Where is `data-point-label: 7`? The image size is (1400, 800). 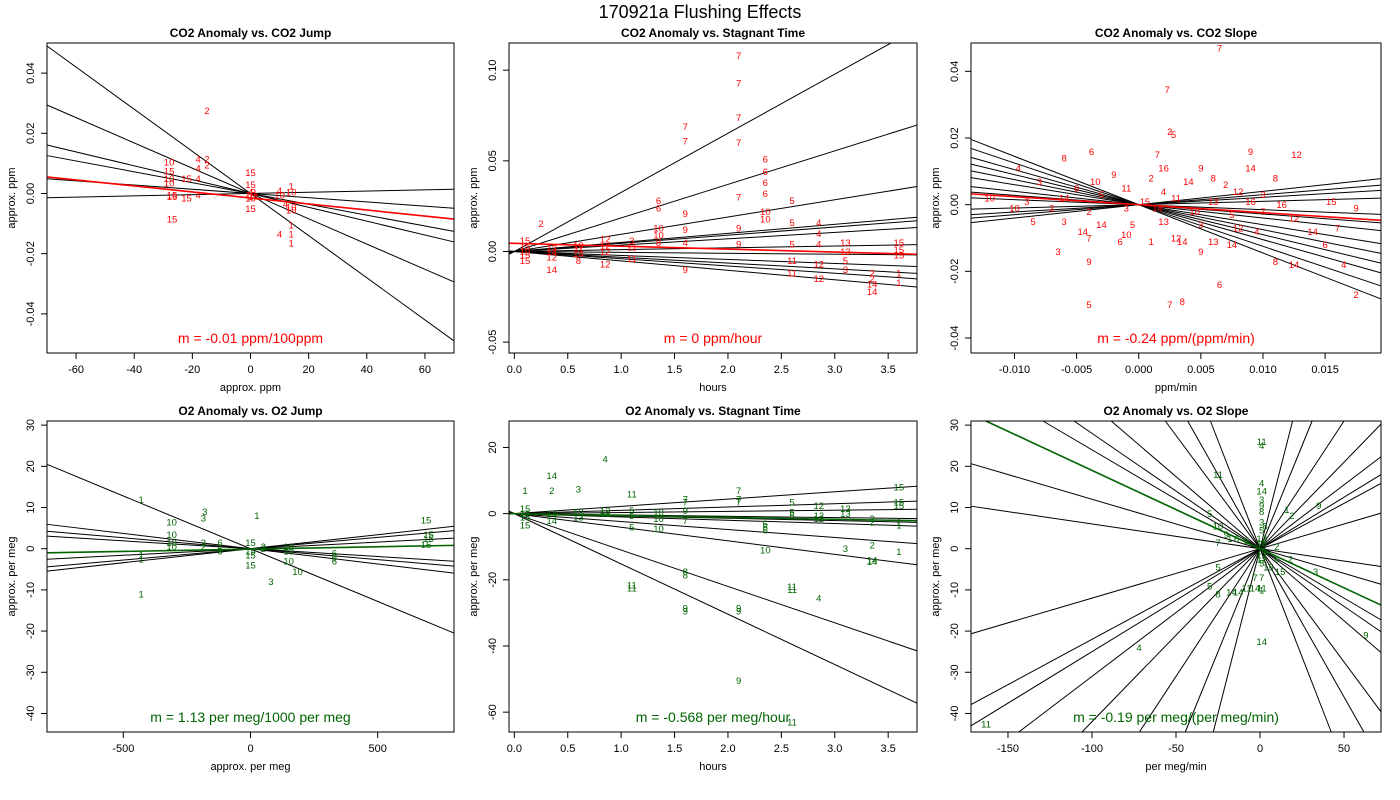
data-point-label: 7 is located at coordinates (1157, 155).